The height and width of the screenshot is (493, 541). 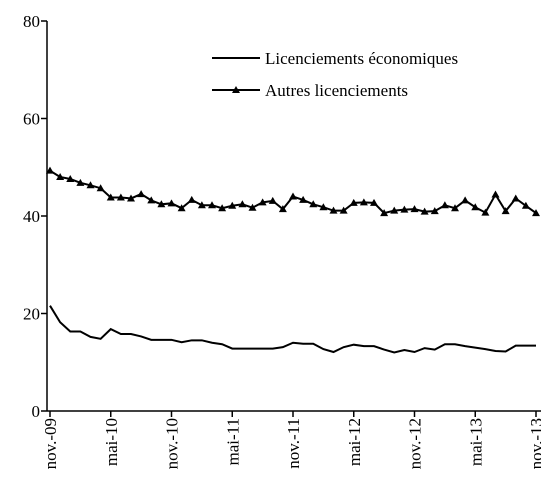 What do you see at coordinates (354, 442) in the screenshot?
I see `x-tick-label: mai-12` at bounding box center [354, 442].